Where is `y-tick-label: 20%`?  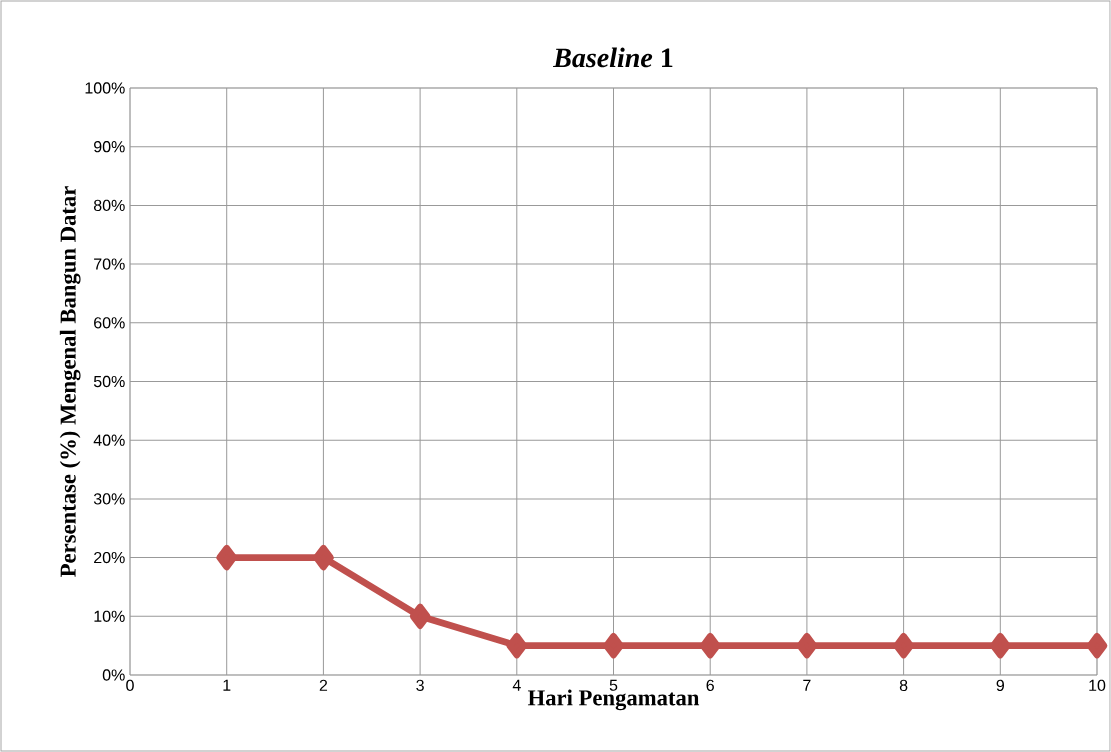
y-tick-label: 20% is located at coordinates (109, 557).